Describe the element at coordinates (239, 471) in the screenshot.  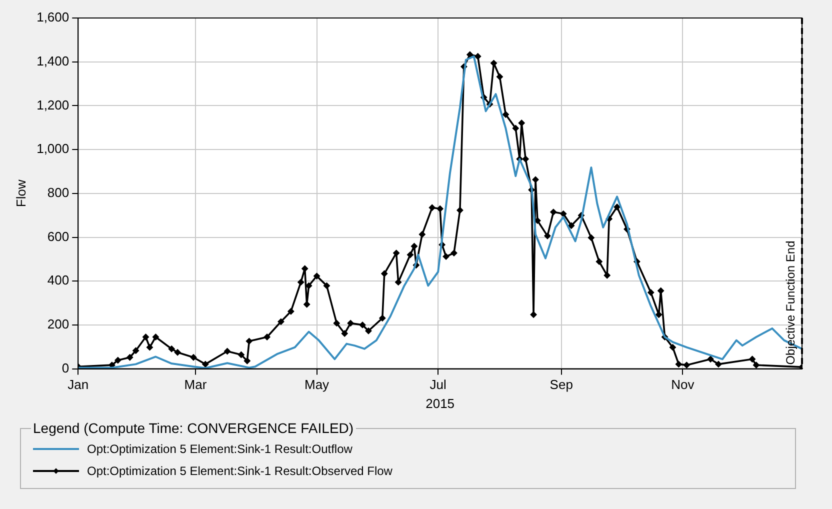
I see `legend-label: Opt:Optimization 5 Element:Sink-1 Result:Observed Flow` at that location.